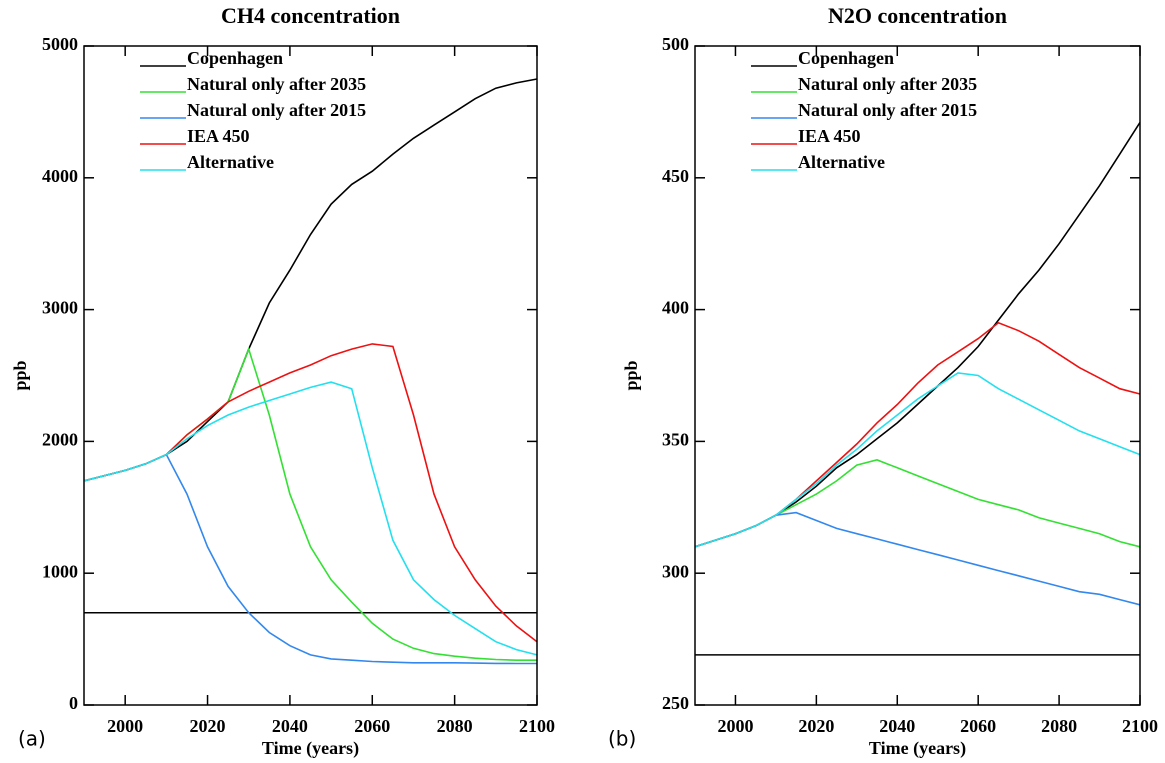  What do you see at coordinates (675, 571) in the screenshot?
I see `y-tick-label: 300` at bounding box center [675, 571].